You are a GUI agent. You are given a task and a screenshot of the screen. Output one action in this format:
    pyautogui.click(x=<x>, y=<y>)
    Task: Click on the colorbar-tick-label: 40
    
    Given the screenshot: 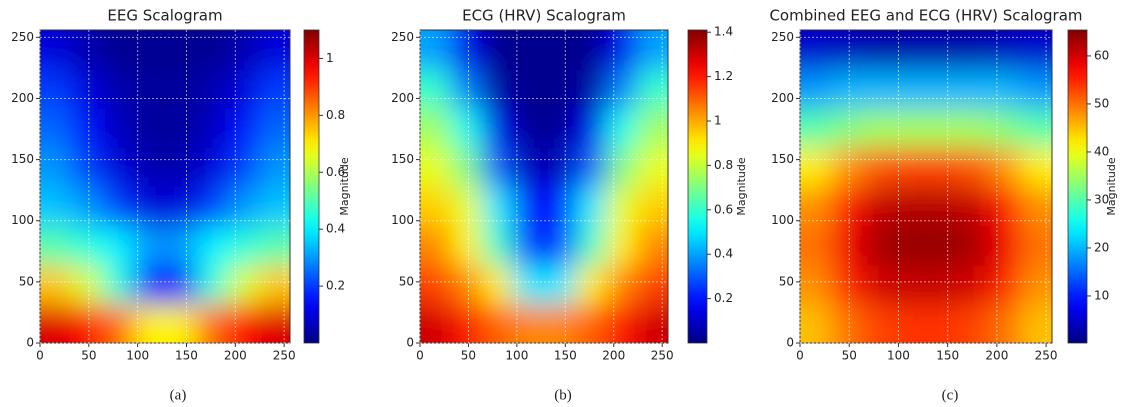 What is the action you would take?
    pyautogui.click(x=1101, y=151)
    